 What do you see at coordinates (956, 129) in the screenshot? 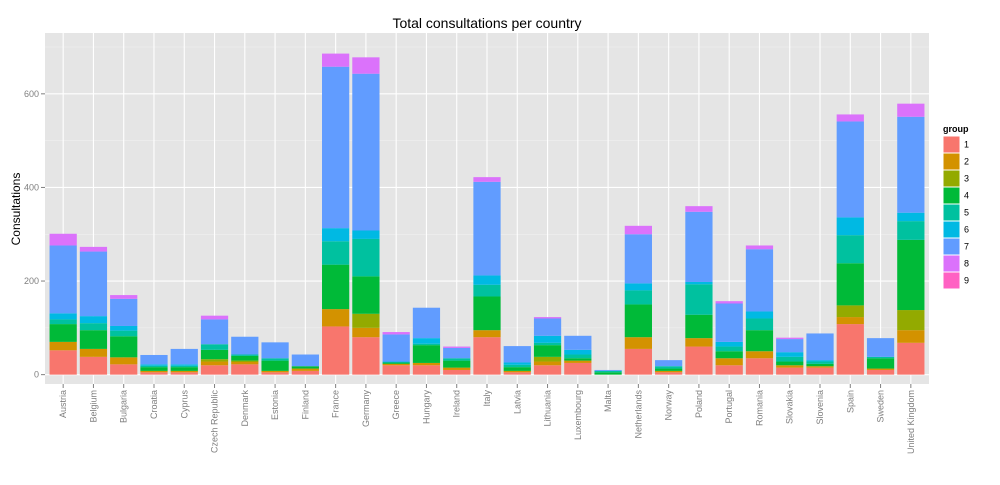
I see `legend-title: group` at bounding box center [956, 129].